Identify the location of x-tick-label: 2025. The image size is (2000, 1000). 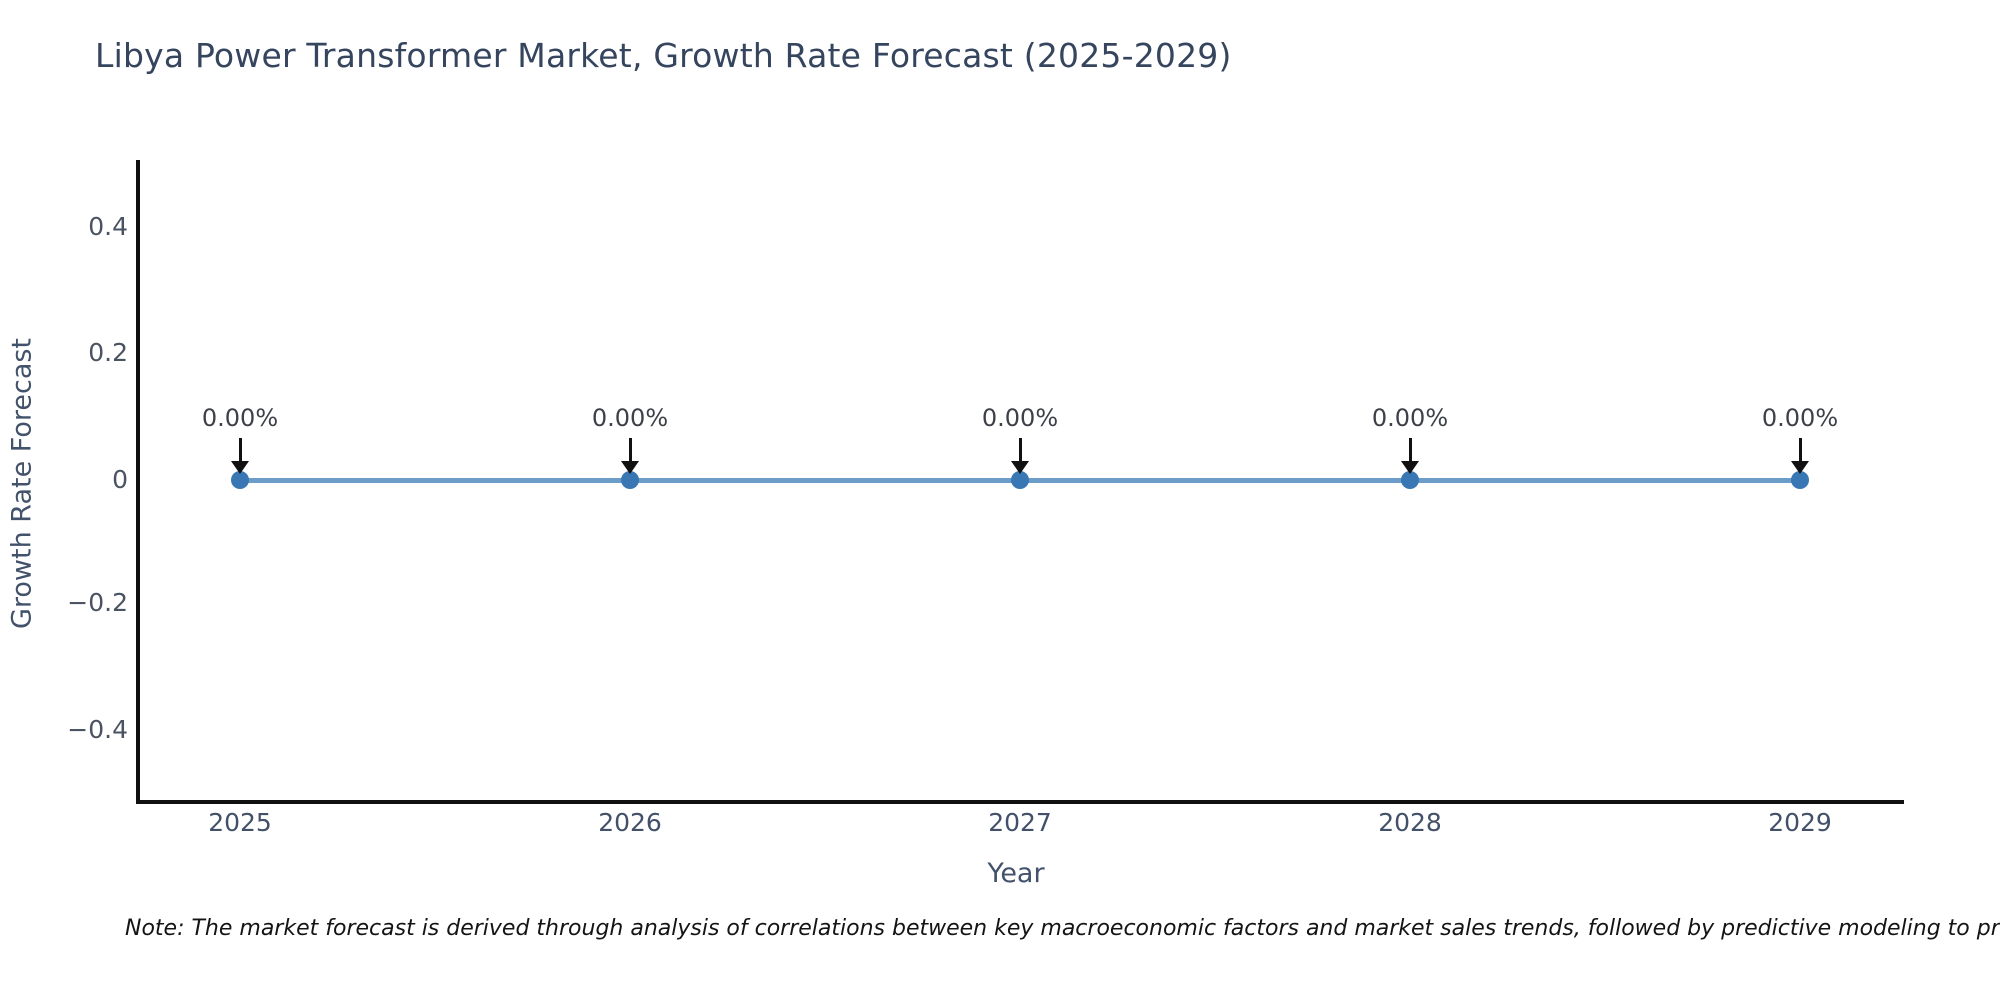
(240, 822).